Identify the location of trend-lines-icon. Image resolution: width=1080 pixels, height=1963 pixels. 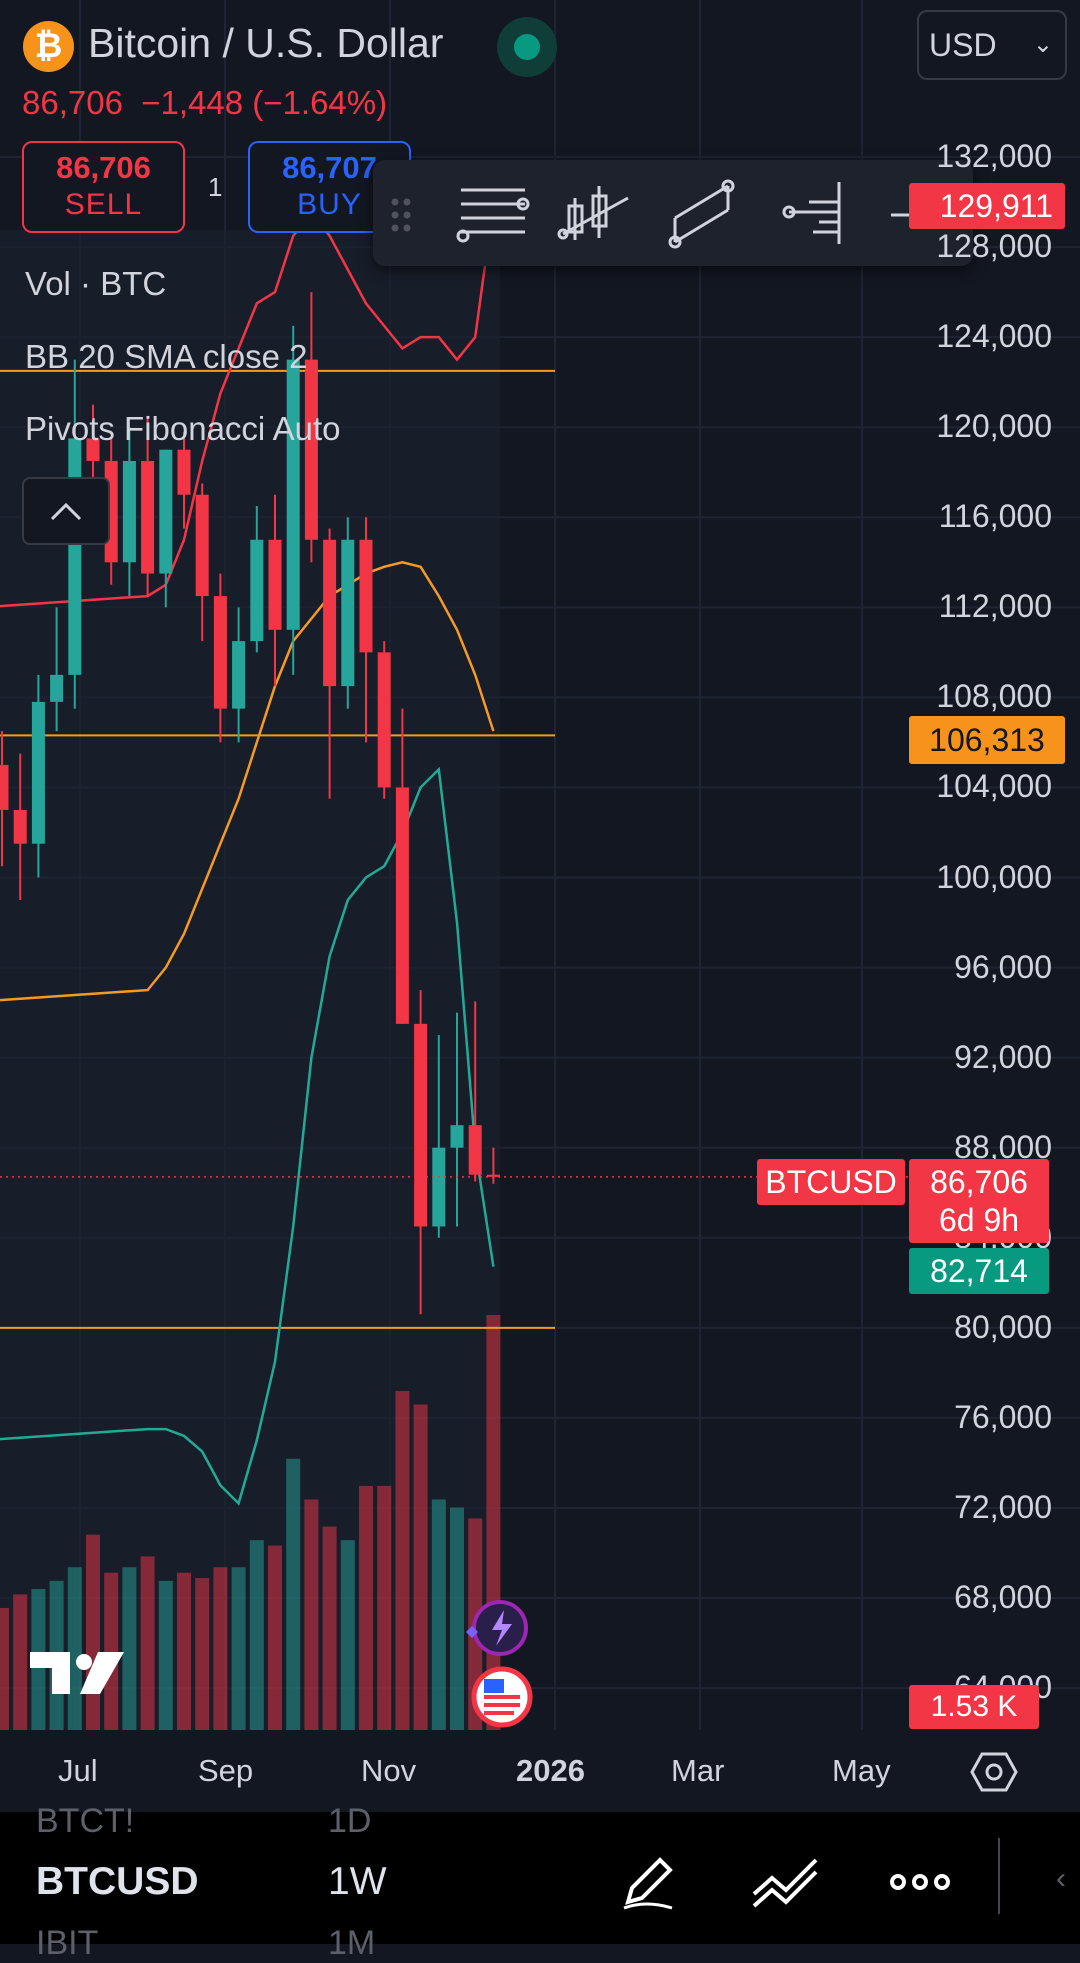
(784, 1882).